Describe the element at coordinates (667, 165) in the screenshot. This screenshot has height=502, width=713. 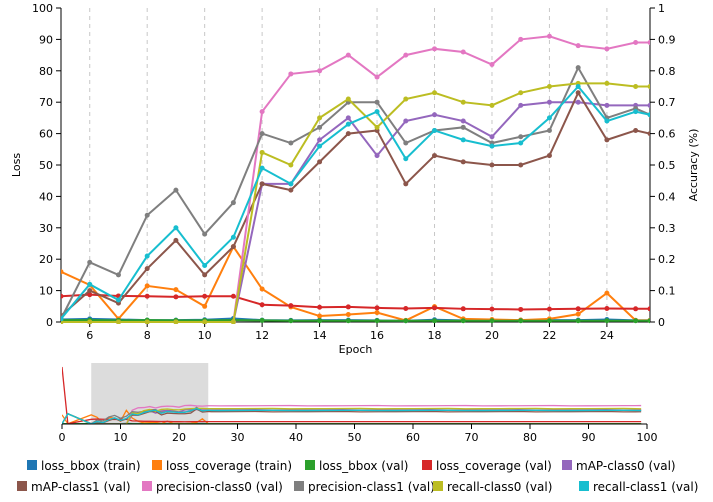
I see `y-tick-label-right: 0.5` at that location.